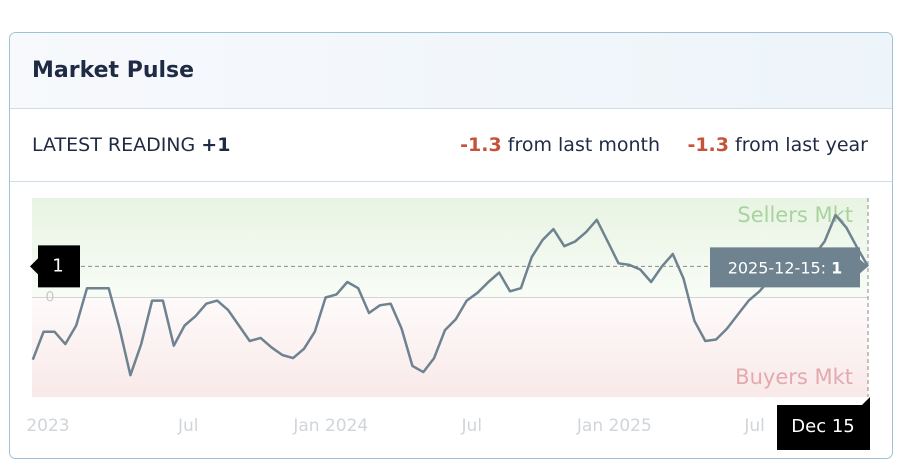 This screenshot has height=475, width=903. I want to click on y-tick-label: 0, so click(50, 298).